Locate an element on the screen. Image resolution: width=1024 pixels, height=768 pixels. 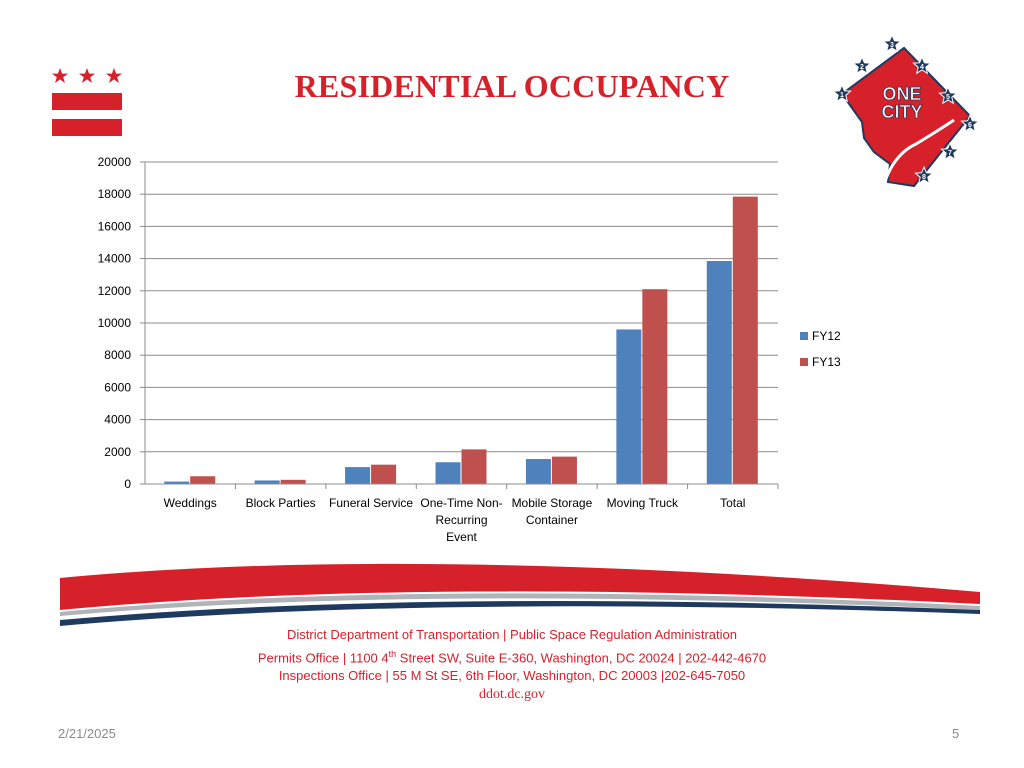
decorative-swoosh is located at coordinates (520, 594).